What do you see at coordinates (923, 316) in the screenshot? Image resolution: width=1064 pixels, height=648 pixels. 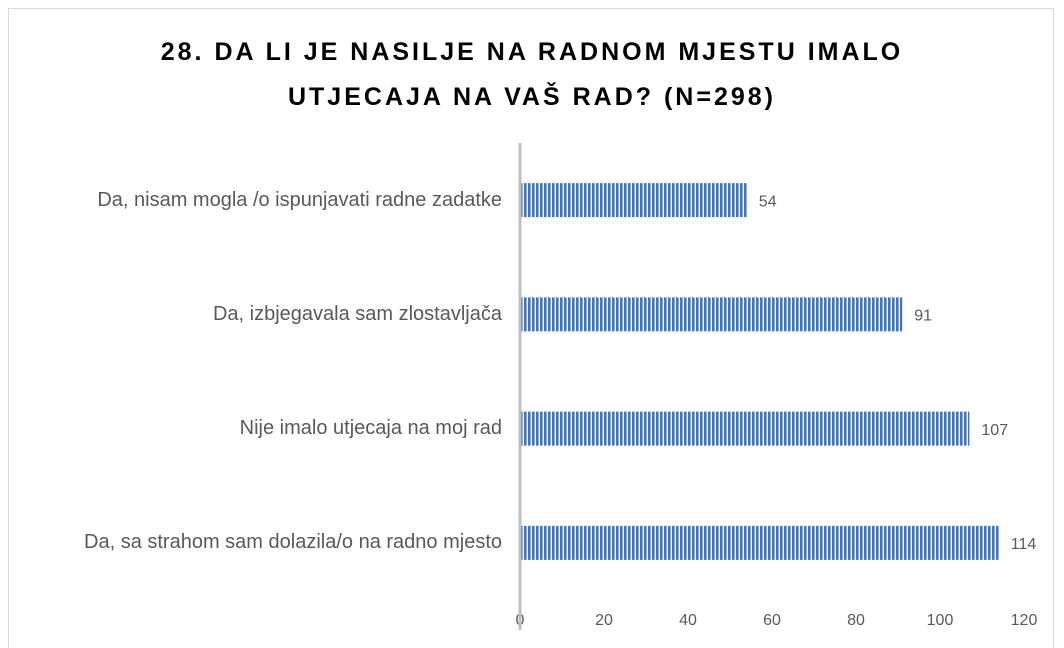 I see `data-label: 91` at bounding box center [923, 316].